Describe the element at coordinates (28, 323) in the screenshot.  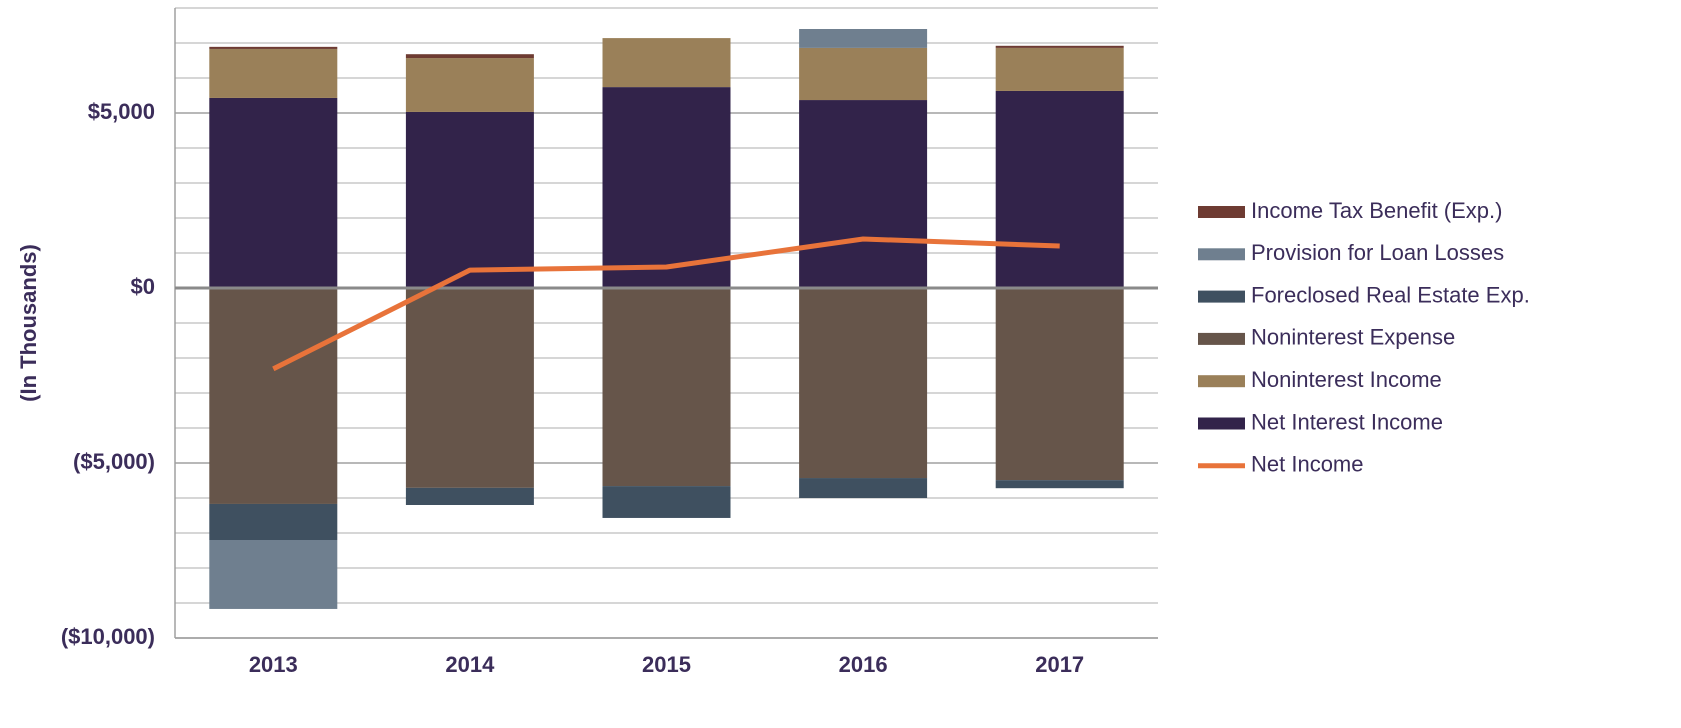
I see `y-axis-label: (In Thousands)` at that location.